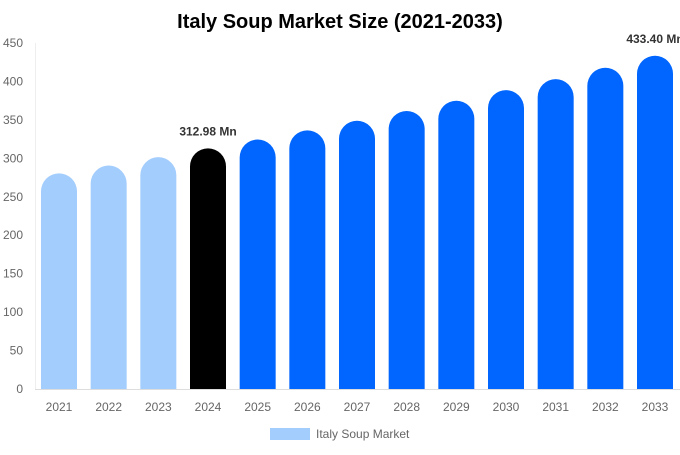 Image resolution: width=680 pixels, height=455 pixels. I want to click on legend: Italy Soup Market, so click(340, 434).